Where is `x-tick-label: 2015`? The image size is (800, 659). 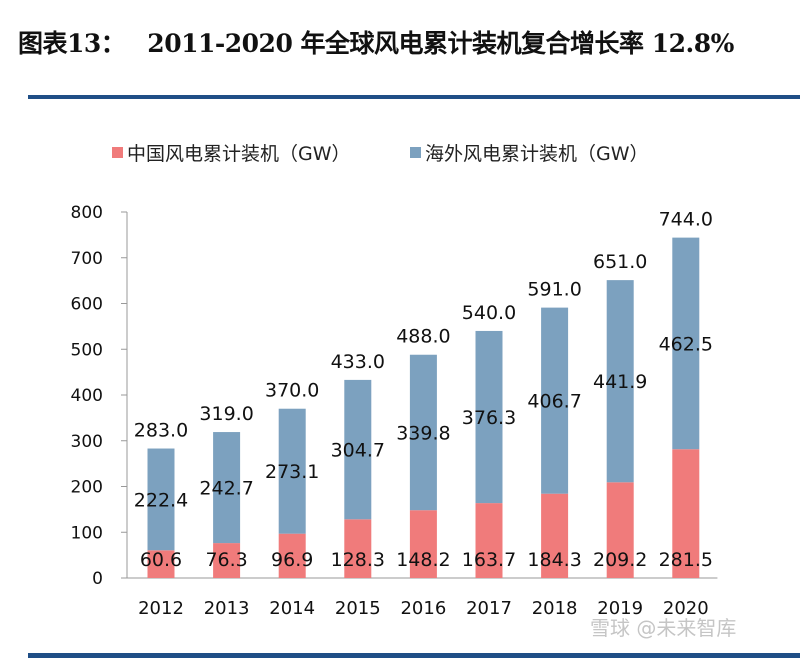 x-tick-label: 2015 is located at coordinates (358, 608).